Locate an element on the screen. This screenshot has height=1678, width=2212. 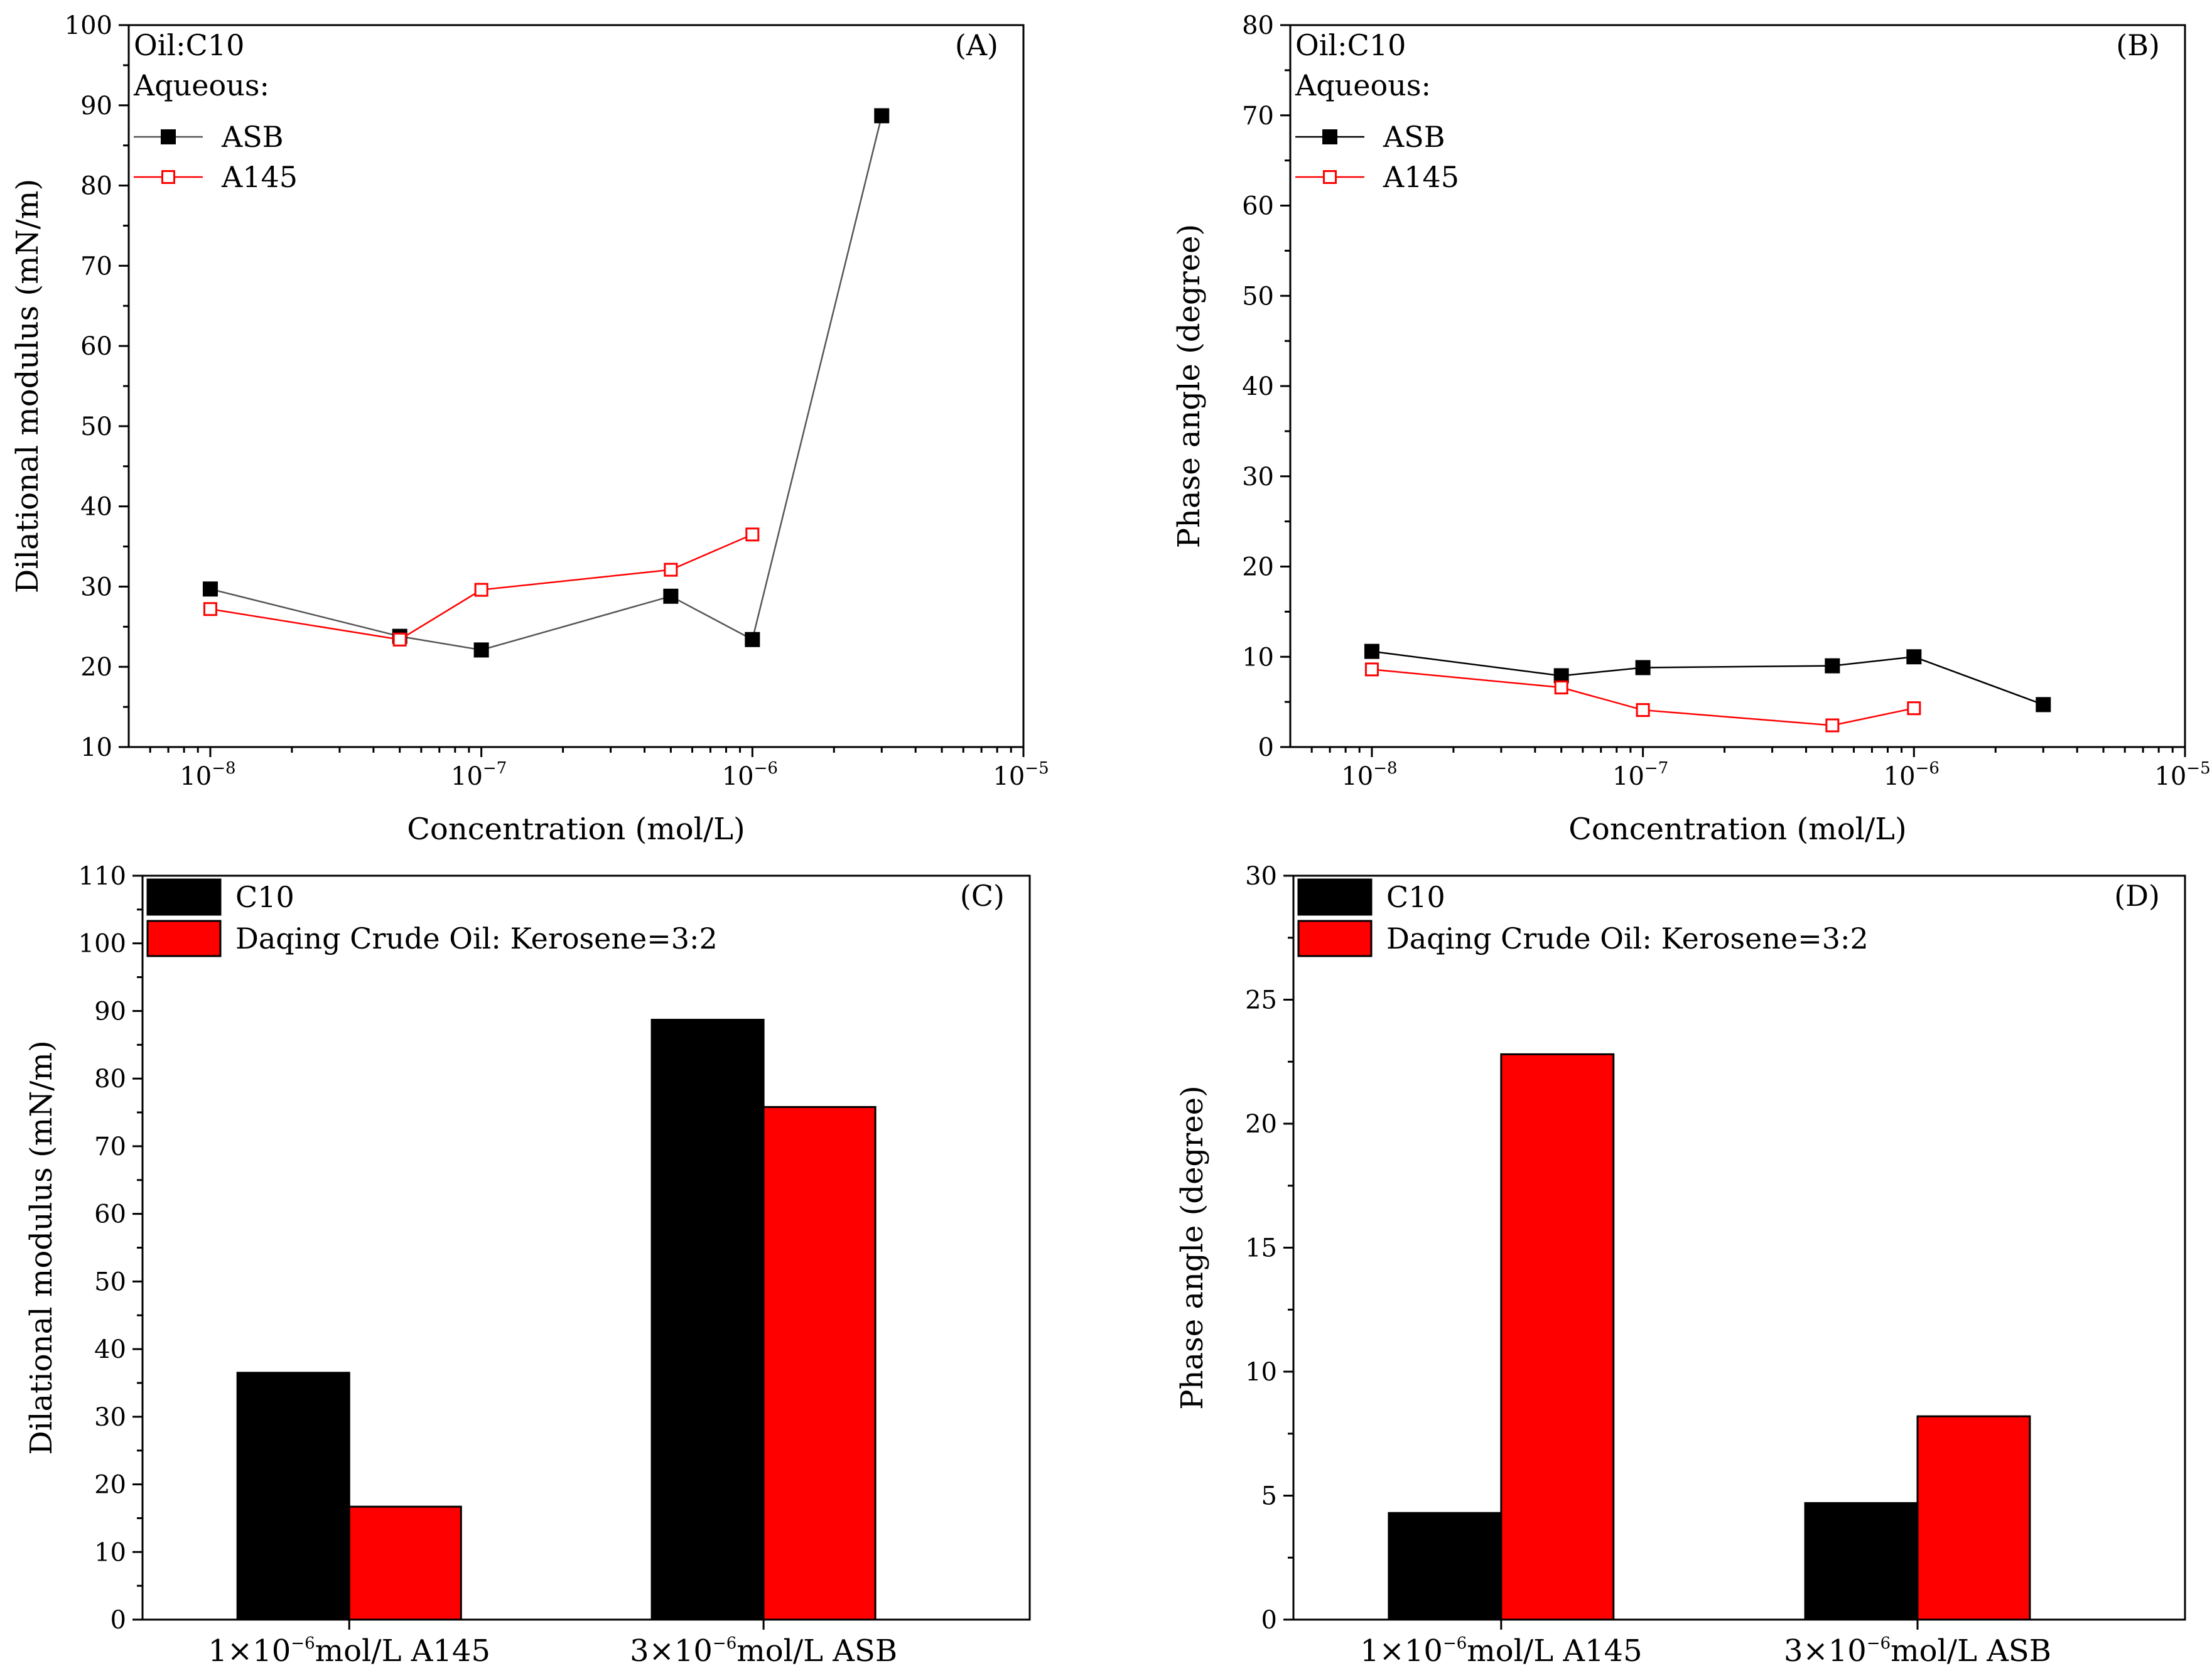
panel-c-ytick-label: 30 is located at coordinates (110, 1417).